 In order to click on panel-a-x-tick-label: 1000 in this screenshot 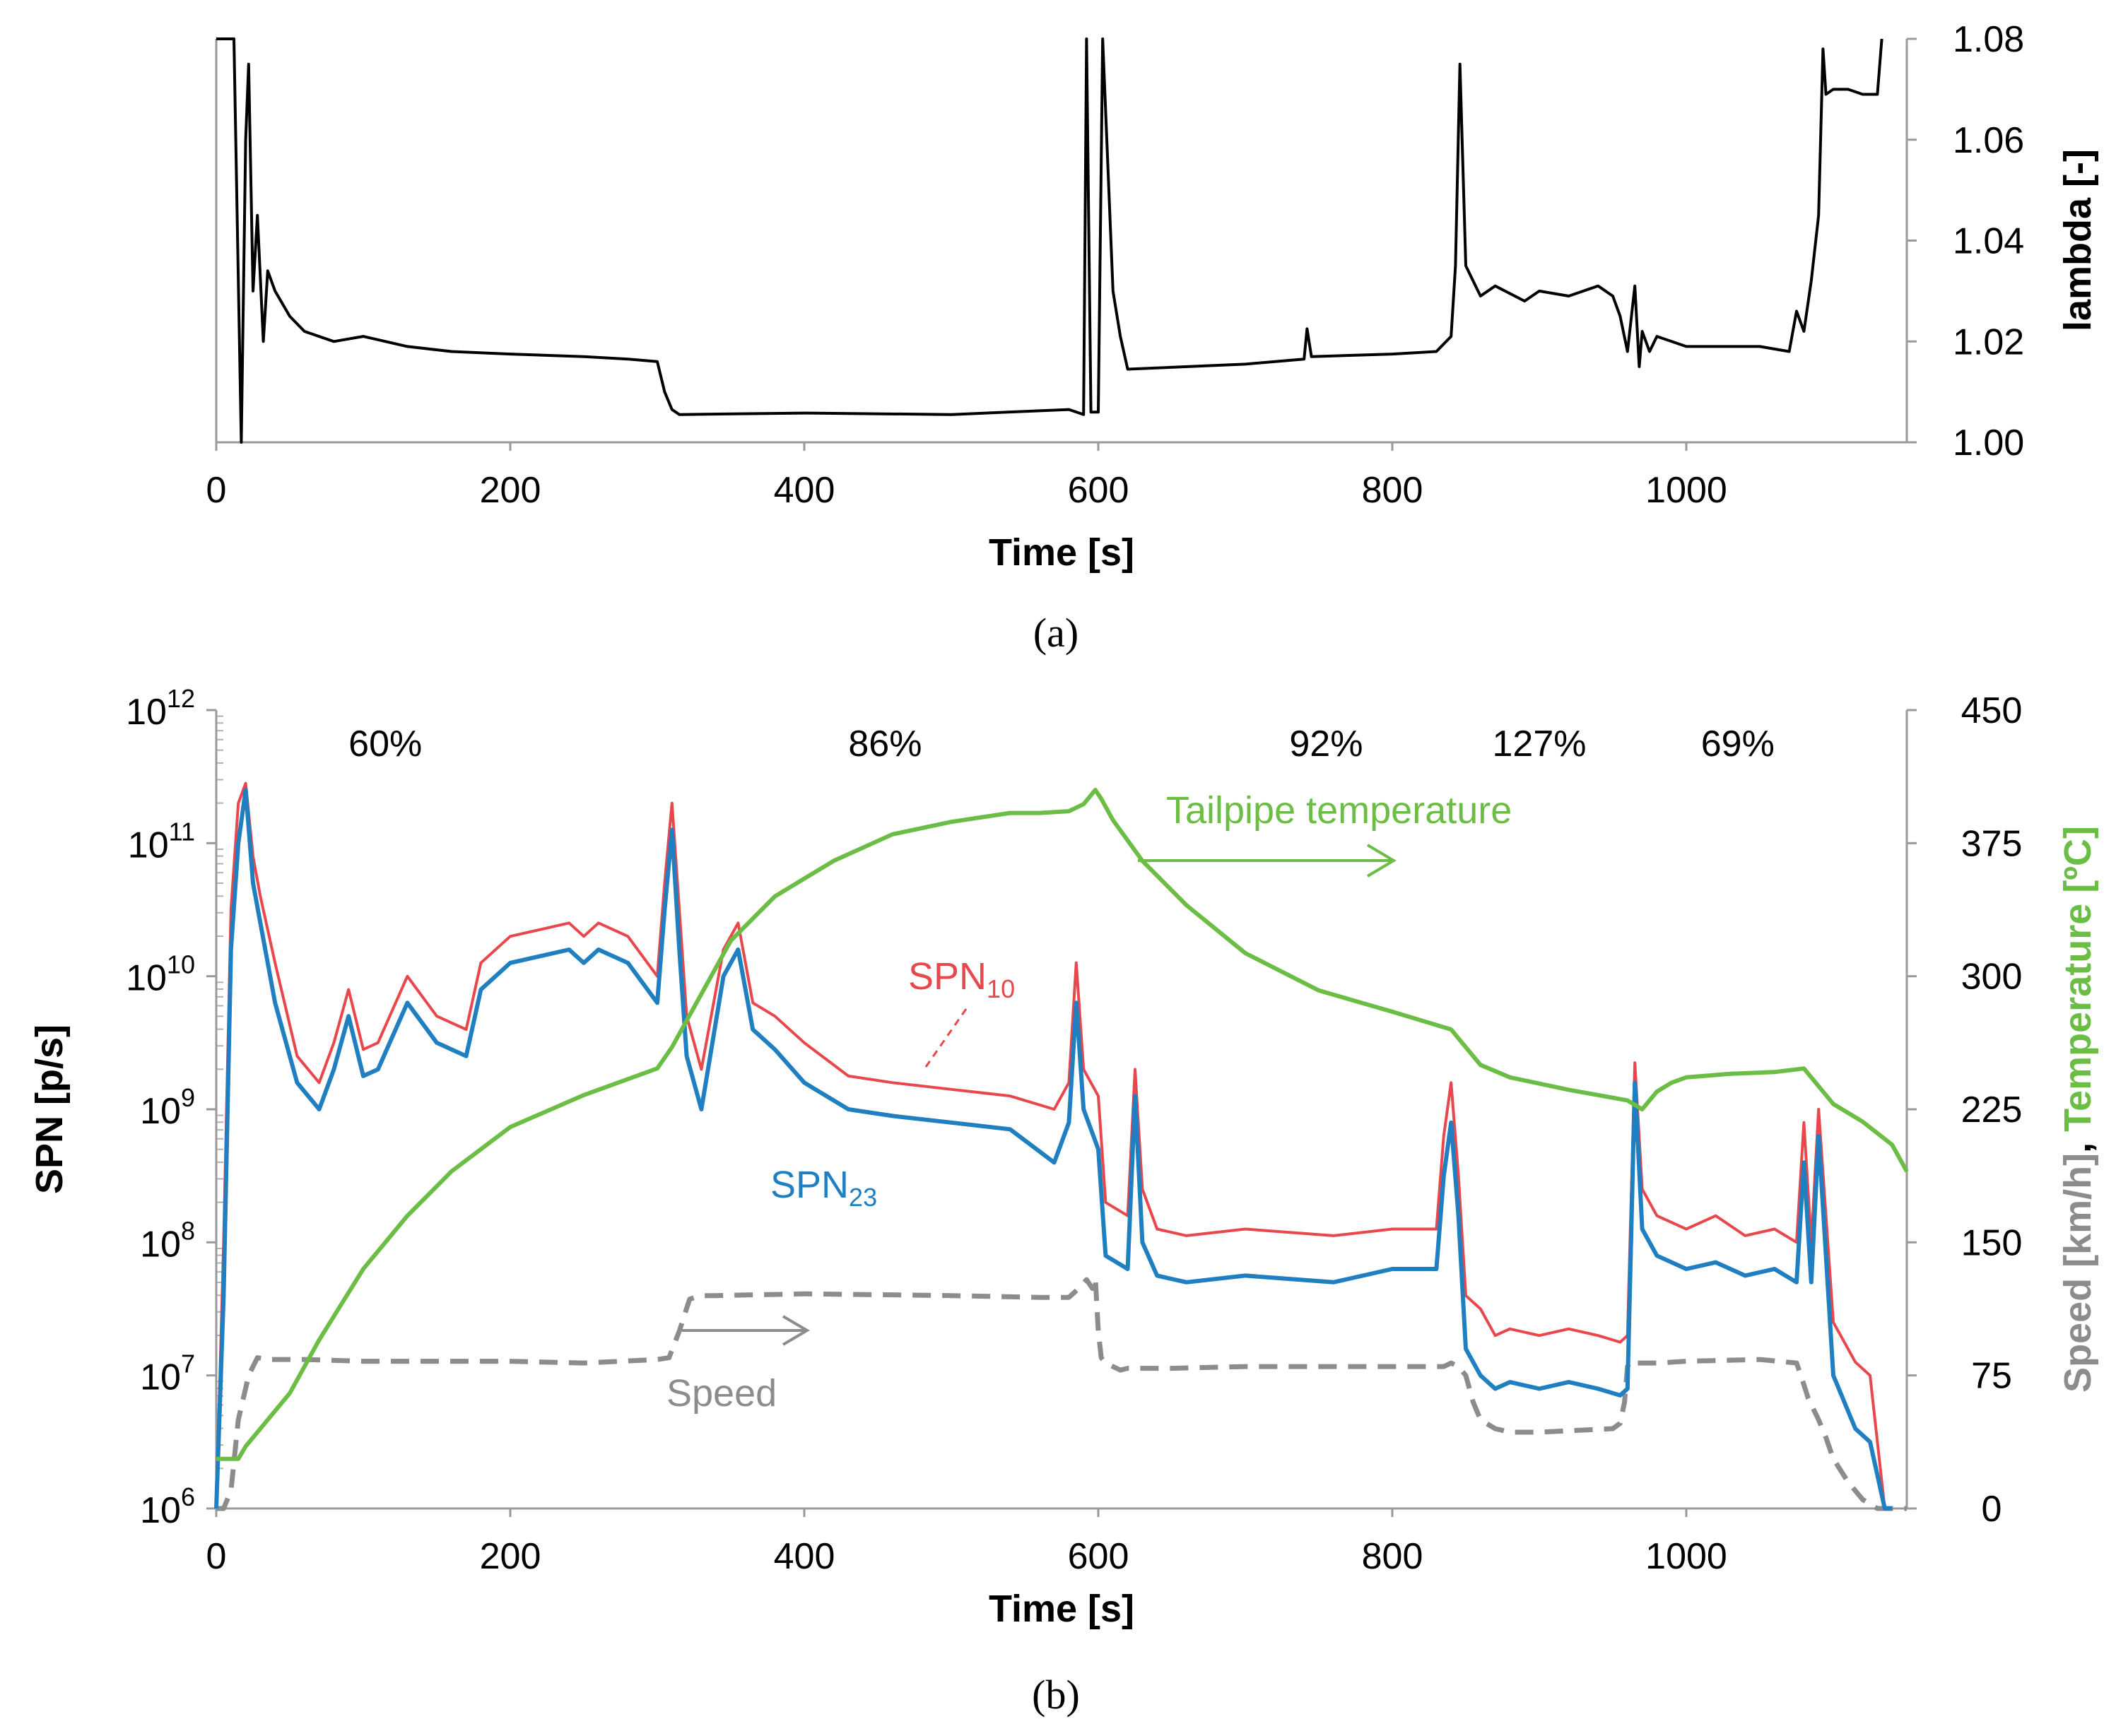, I will do `click(1686, 490)`.